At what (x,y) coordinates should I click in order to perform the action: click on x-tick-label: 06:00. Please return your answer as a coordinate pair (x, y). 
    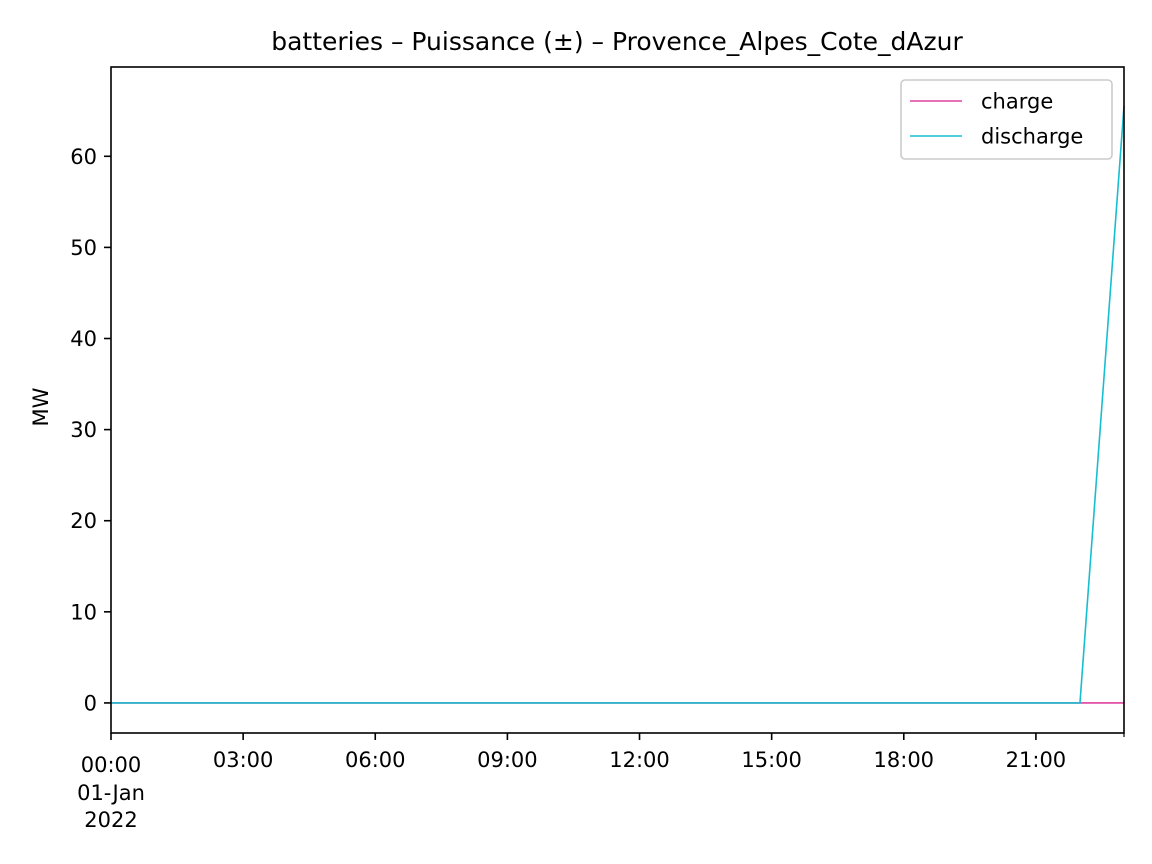
    Looking at the image, I should click on (375, 760).